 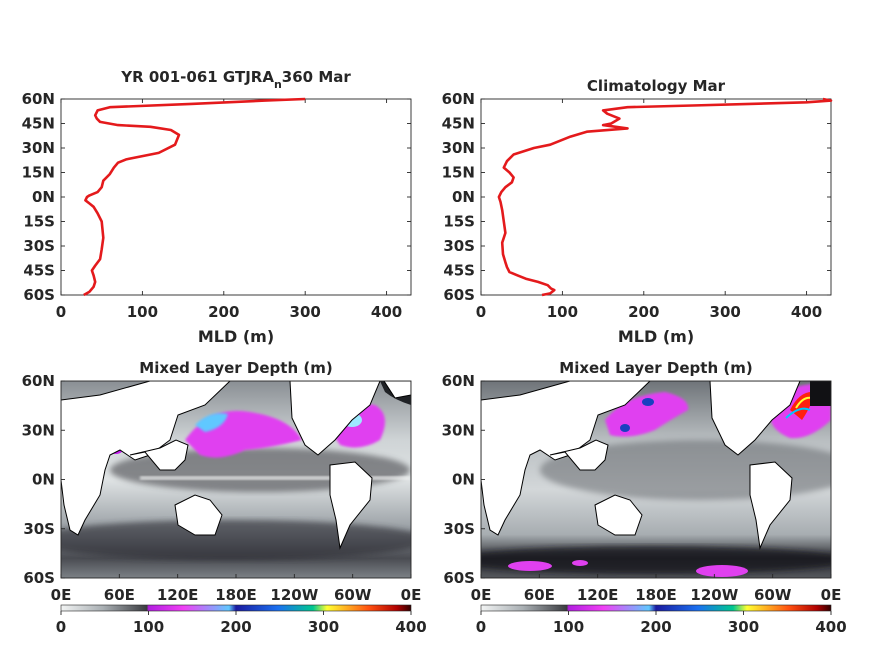 What do you see at coordinates (641, 465) in the screenshot?
I see `panel4-land` at bounding box center [641, 465].